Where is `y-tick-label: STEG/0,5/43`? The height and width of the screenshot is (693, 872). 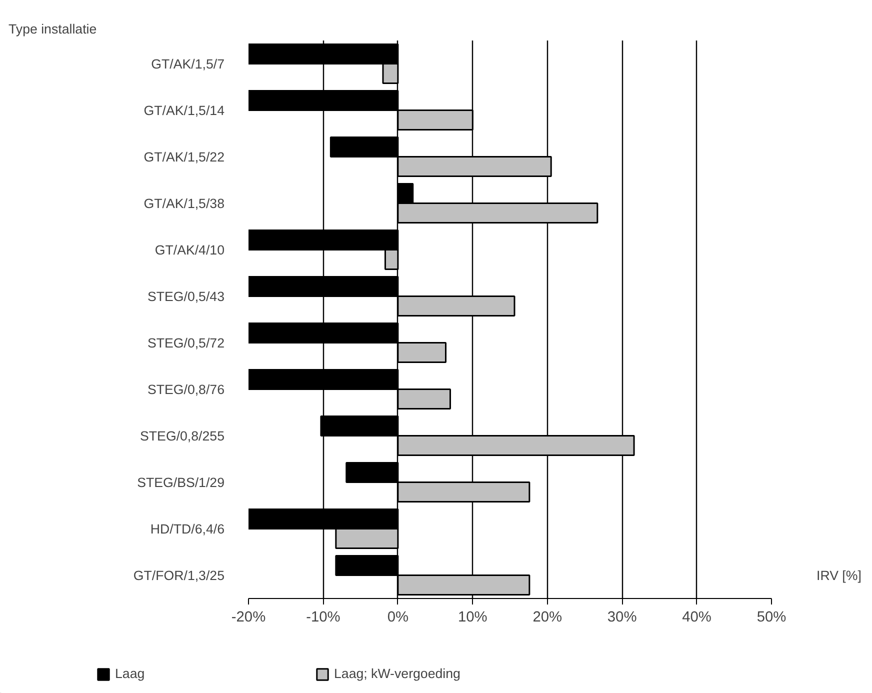 y-tick-label: STEG/0,5/43 is located at coordinates (185, 296).